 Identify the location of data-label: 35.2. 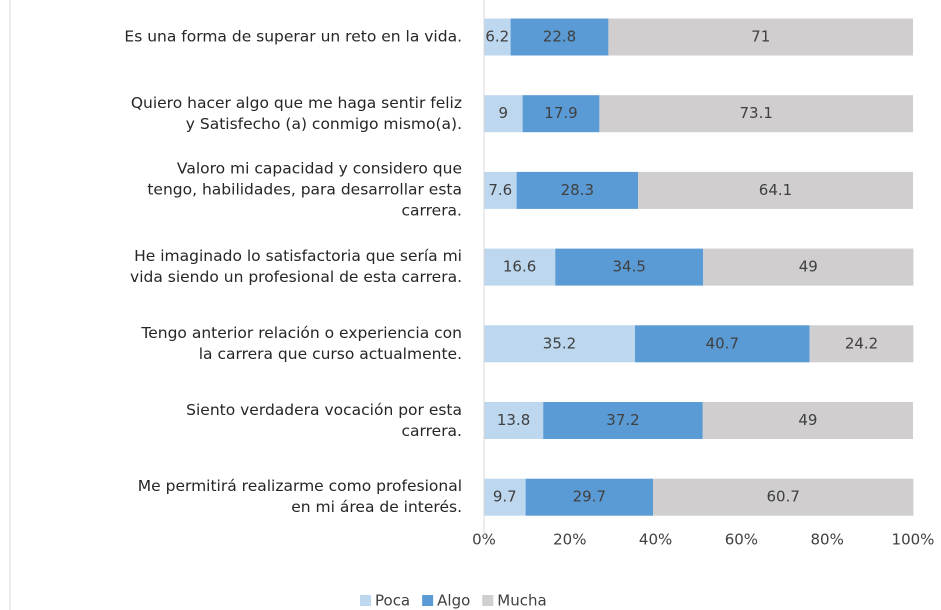
(559, 343).